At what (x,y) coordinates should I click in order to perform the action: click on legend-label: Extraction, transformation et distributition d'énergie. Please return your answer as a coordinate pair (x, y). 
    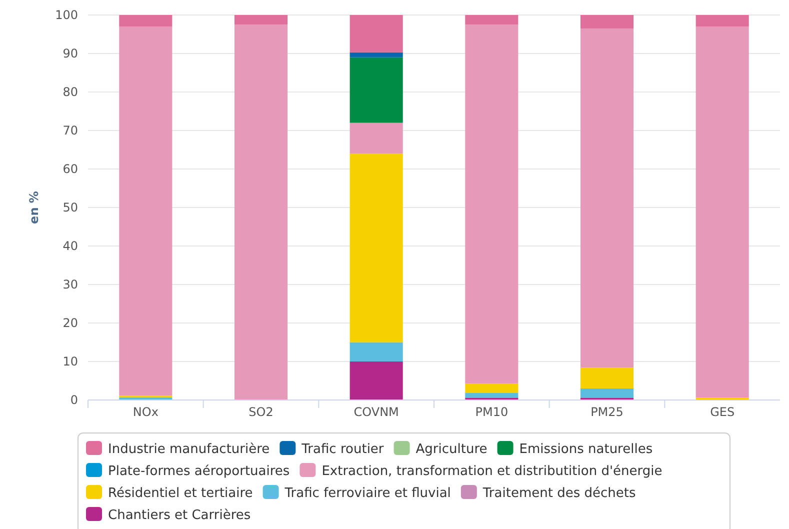
    Looking at the image, I should click on (492, 471).